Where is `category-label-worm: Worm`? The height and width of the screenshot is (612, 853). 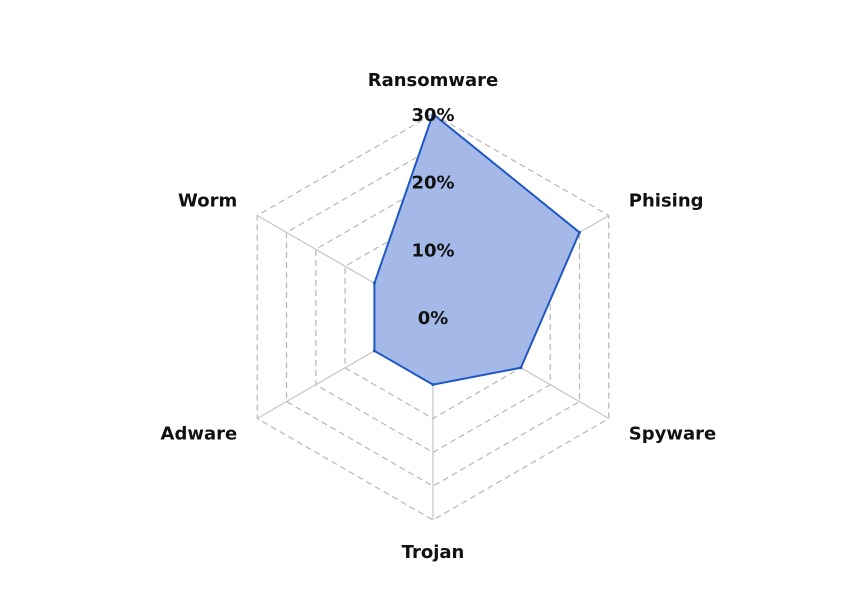 category-label-worm: Worm is located at coordinates (207, 201).